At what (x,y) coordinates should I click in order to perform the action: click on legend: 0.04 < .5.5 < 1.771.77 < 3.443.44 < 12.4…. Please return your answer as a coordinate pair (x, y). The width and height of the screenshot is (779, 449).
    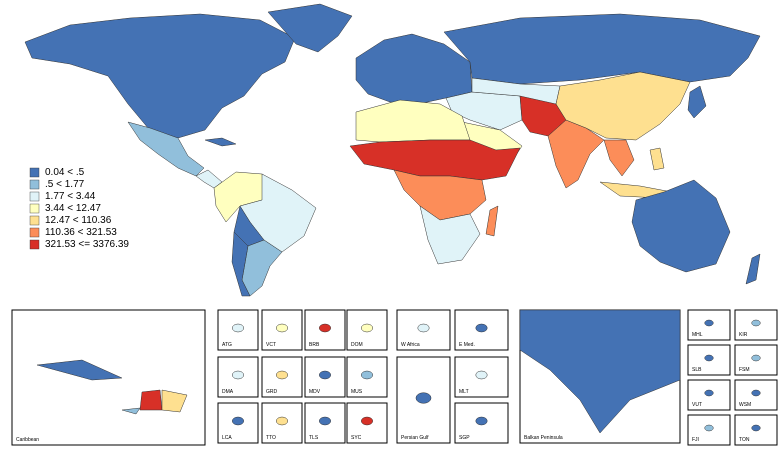
    Looking at the image, I should click on (79, 208).